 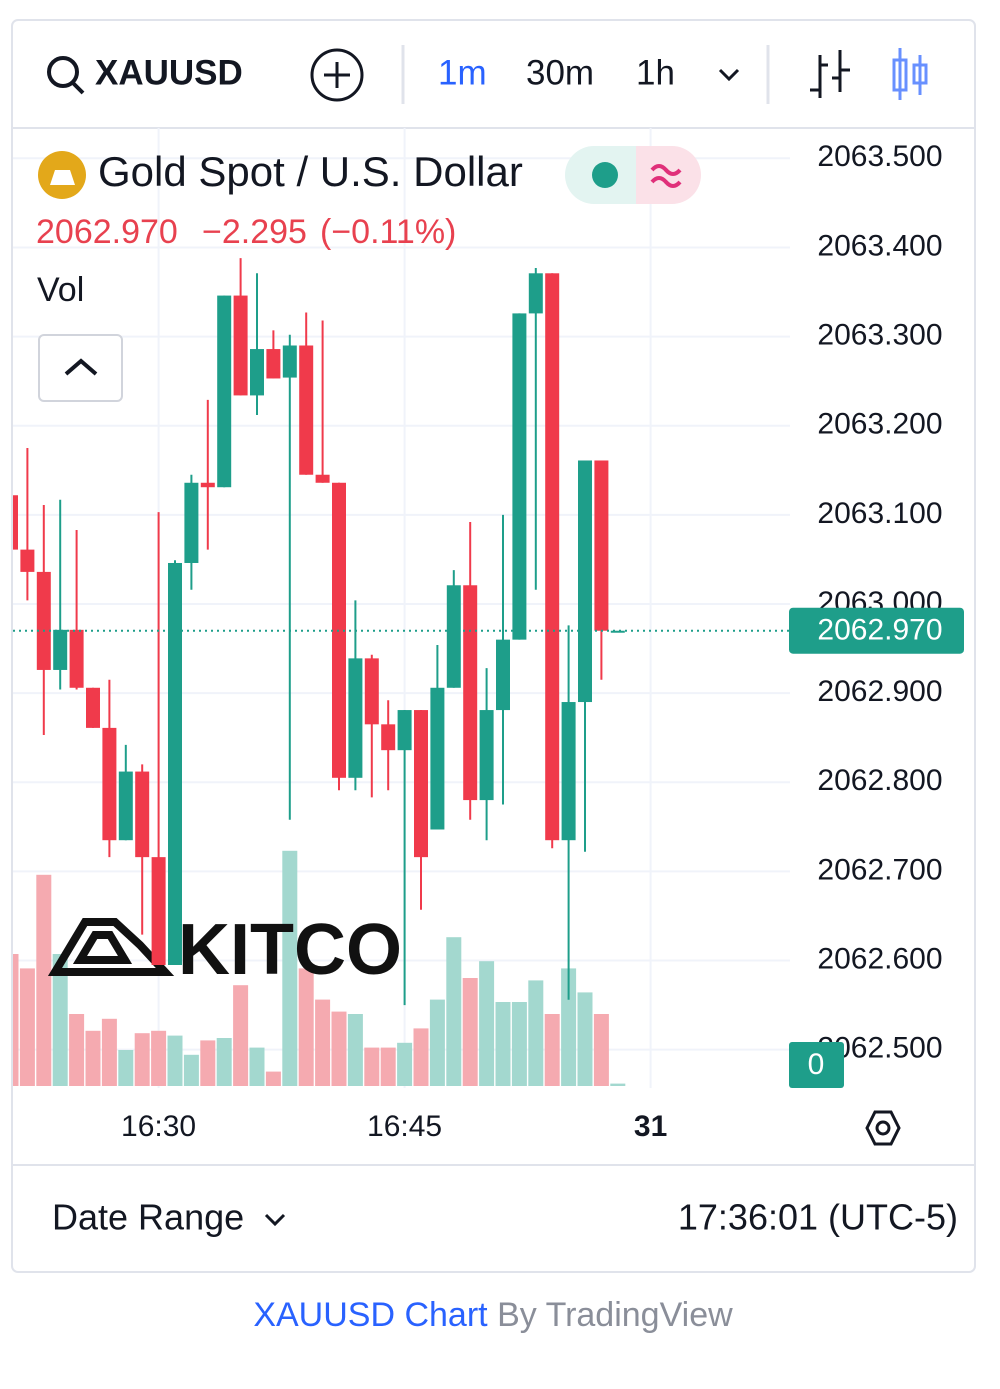 What do you see at coordinates (60, 290) in the screenshot?
I see `volume-label: Vol` at bounding box center [60, 290].